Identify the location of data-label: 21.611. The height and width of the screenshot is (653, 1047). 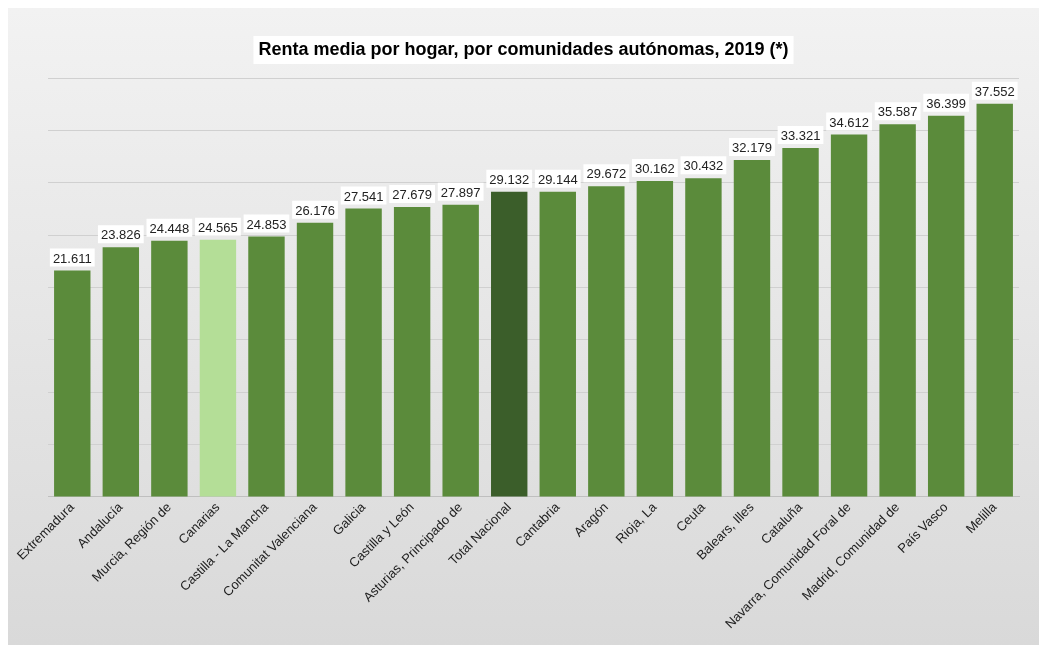
(72, 258).